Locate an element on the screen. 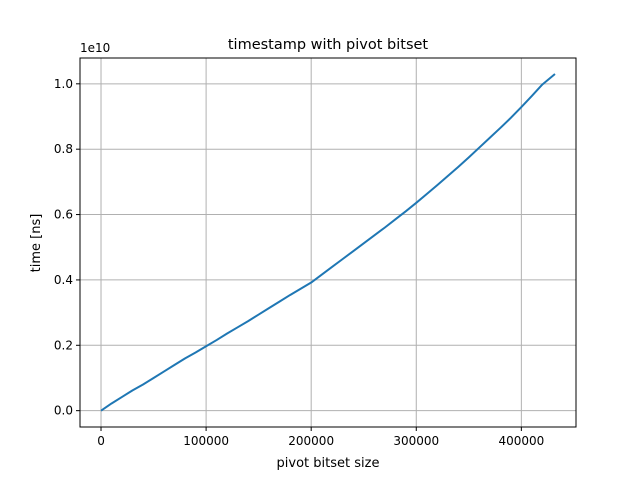 Image resolution: width=640 pixels, height=485 pixels. x-tick-label: 400000 is located at coordinates (521, 441).